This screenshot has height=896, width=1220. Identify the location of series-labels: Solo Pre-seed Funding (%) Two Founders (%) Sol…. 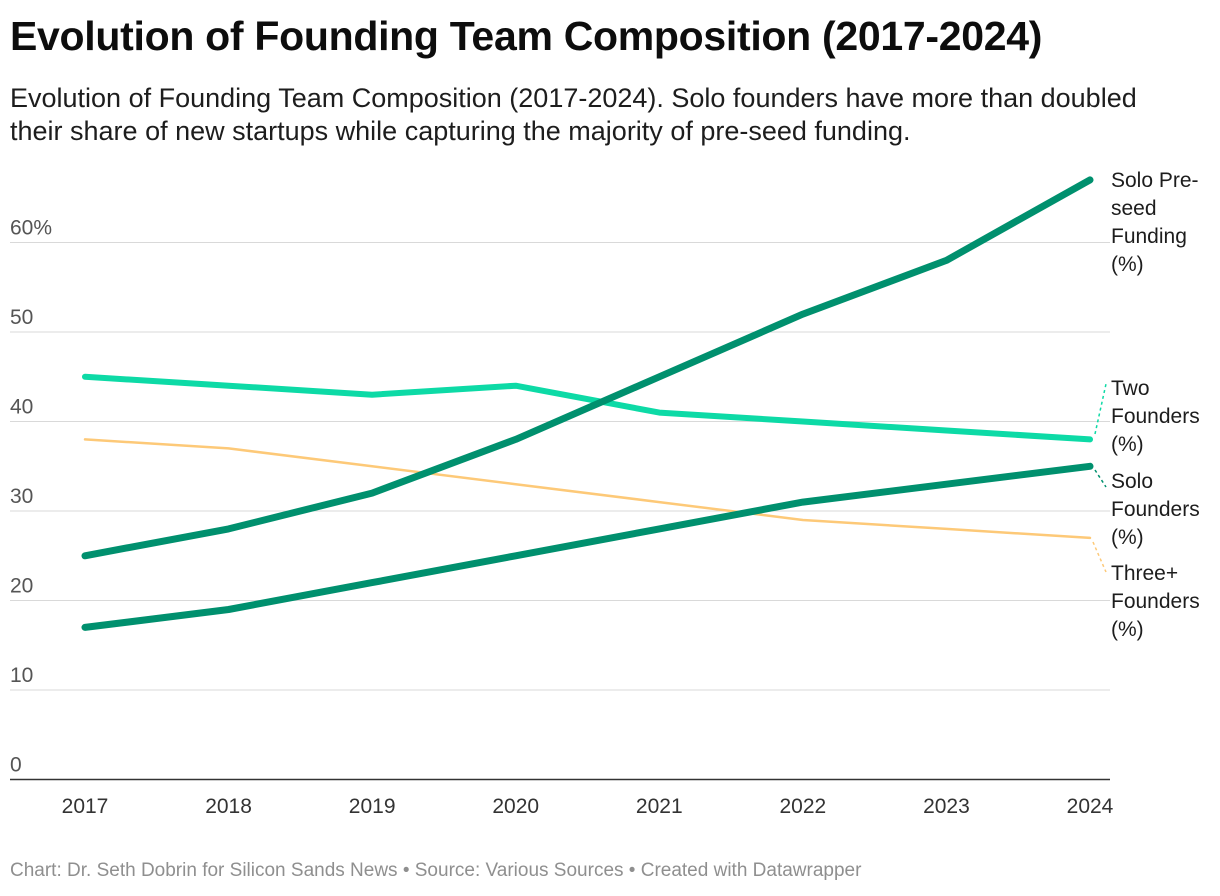
(1146, 405).